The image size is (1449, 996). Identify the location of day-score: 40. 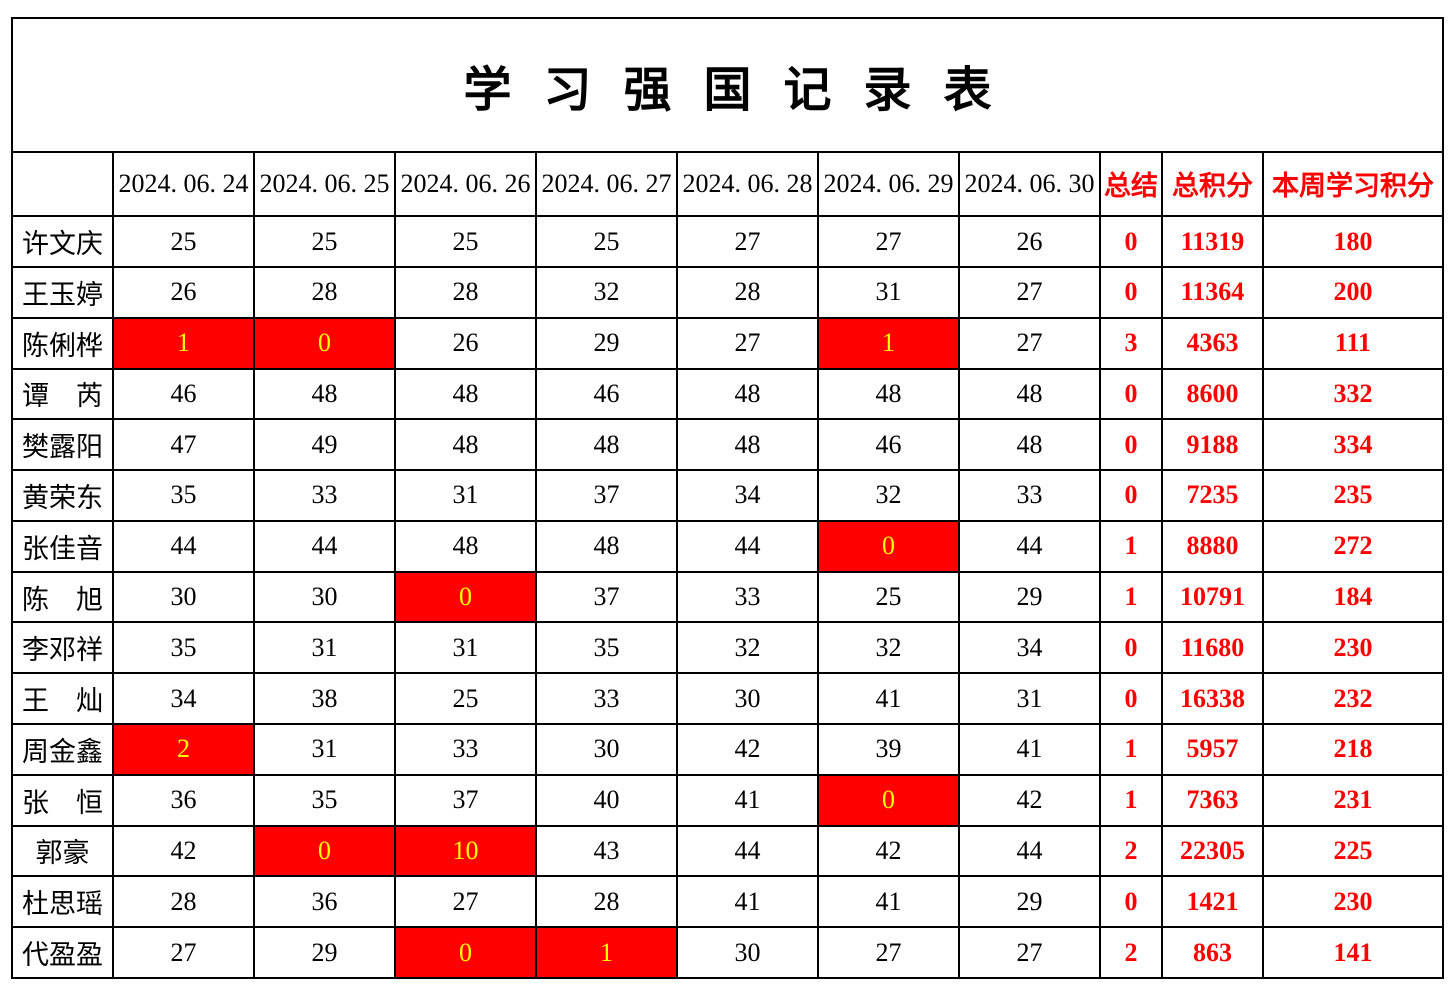
(606, 800).